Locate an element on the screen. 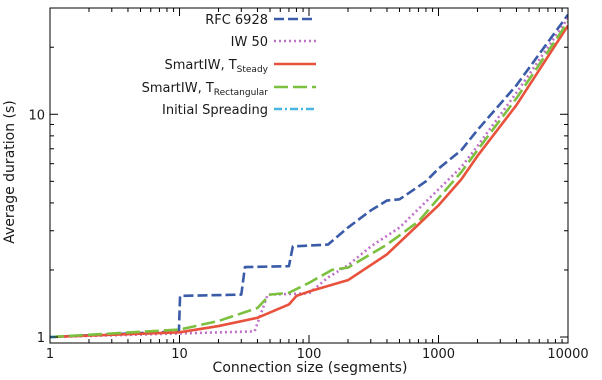 The image size is (602, 380). x-tick-label: 100 is located at coordinates (309, 354).